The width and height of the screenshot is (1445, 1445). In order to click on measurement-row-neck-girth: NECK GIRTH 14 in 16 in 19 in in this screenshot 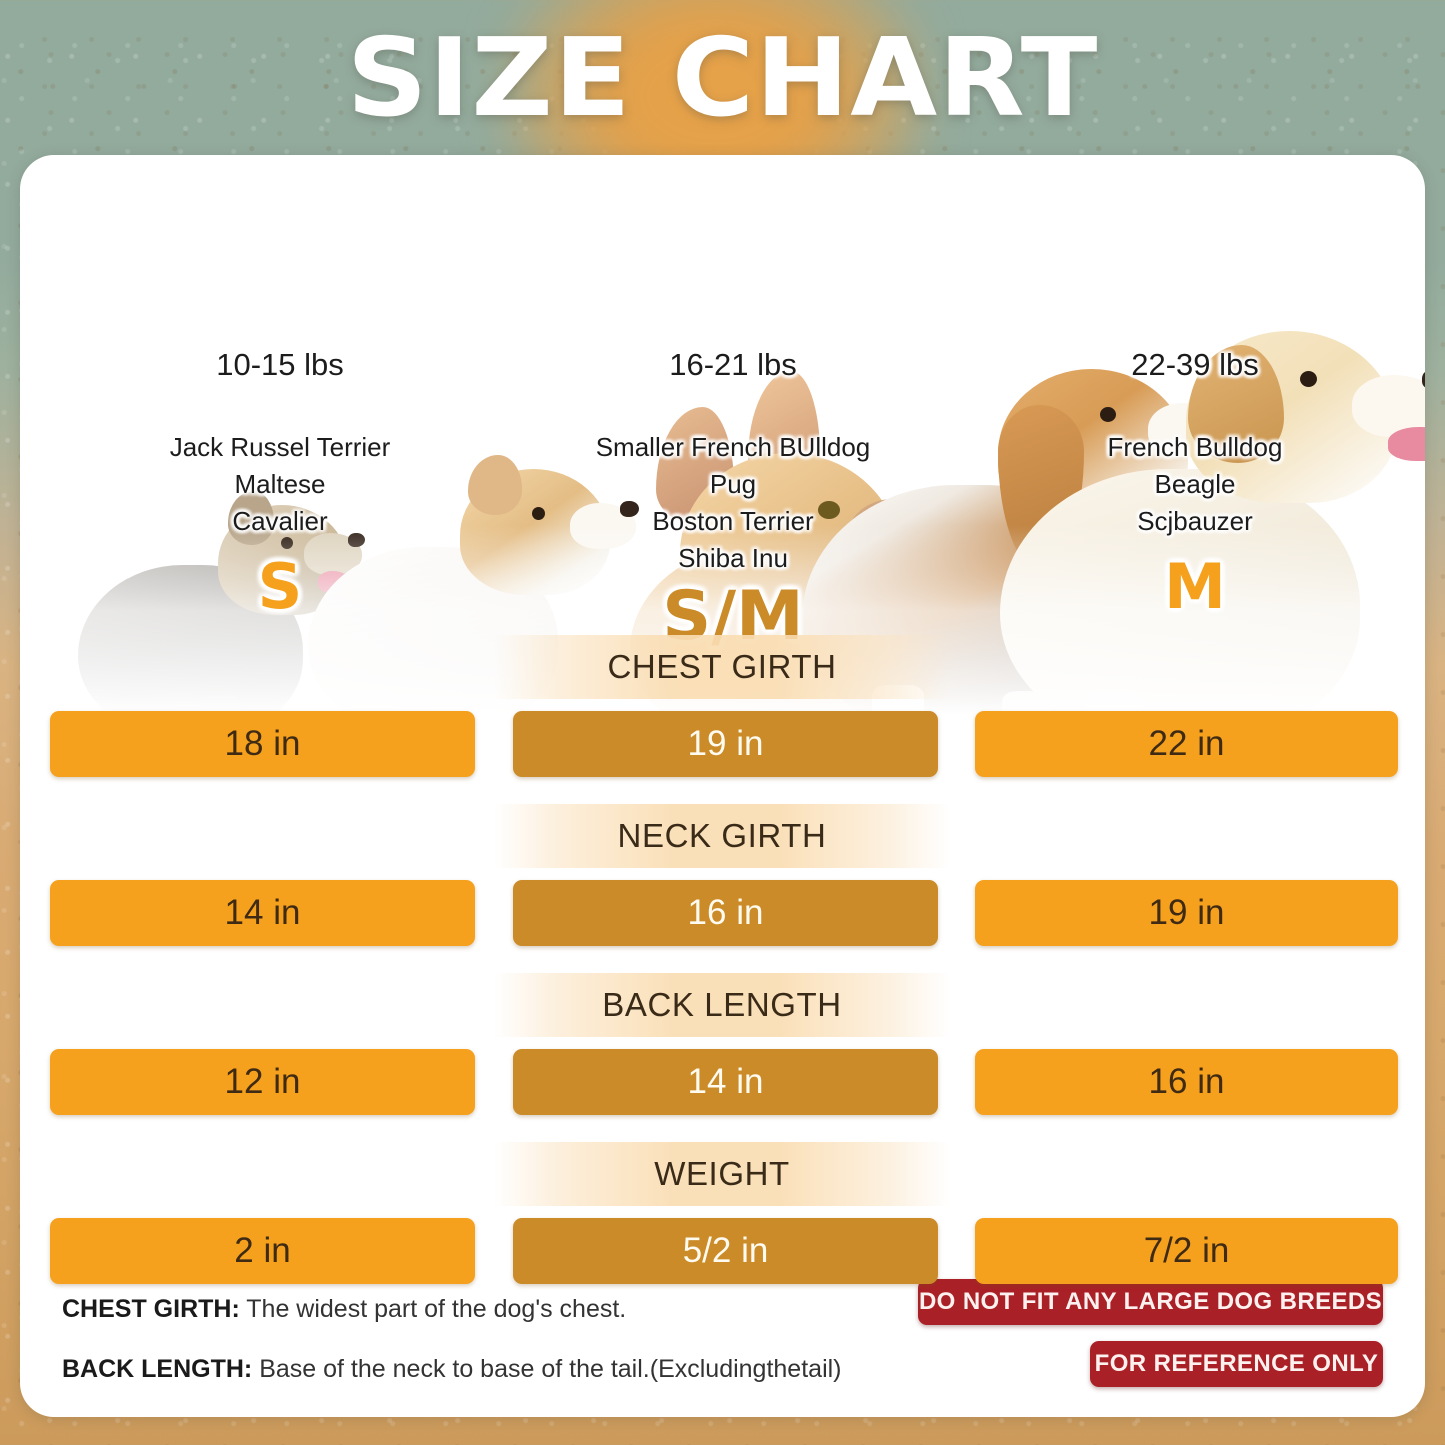, I will do `click(722, 888)`.